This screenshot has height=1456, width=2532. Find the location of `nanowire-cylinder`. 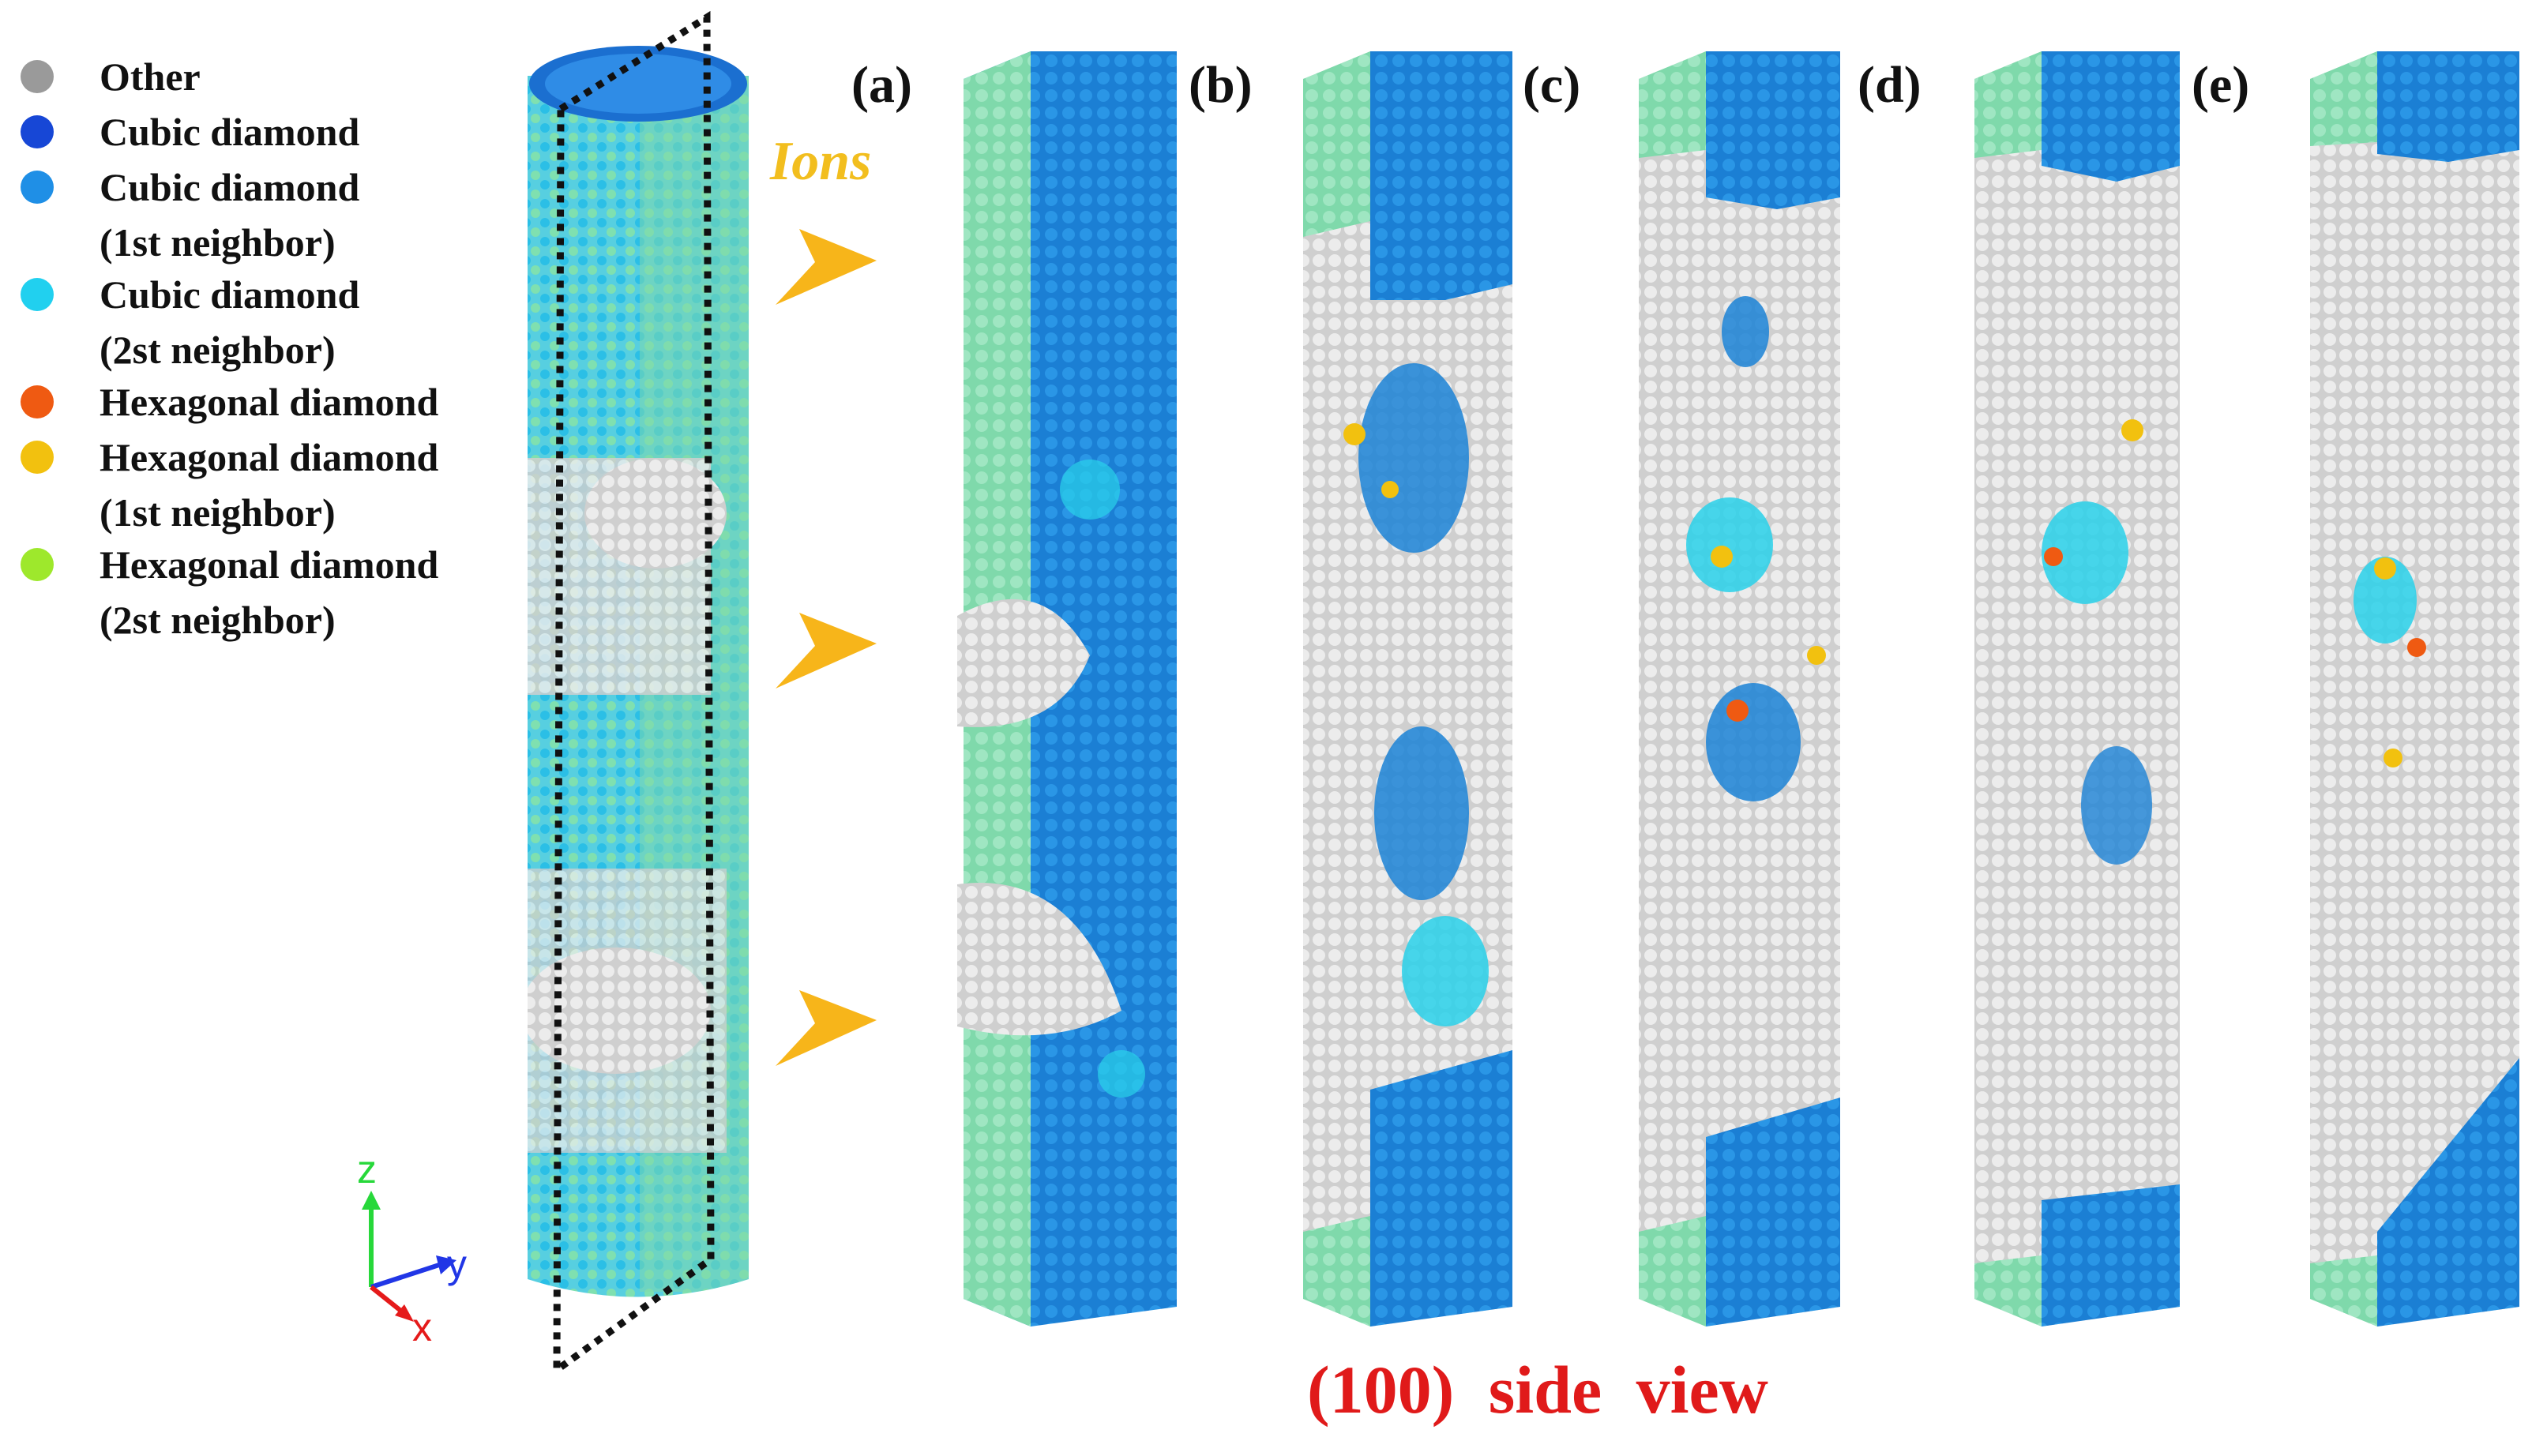

nanowire-cylinder is located at coordinates (639, 671).